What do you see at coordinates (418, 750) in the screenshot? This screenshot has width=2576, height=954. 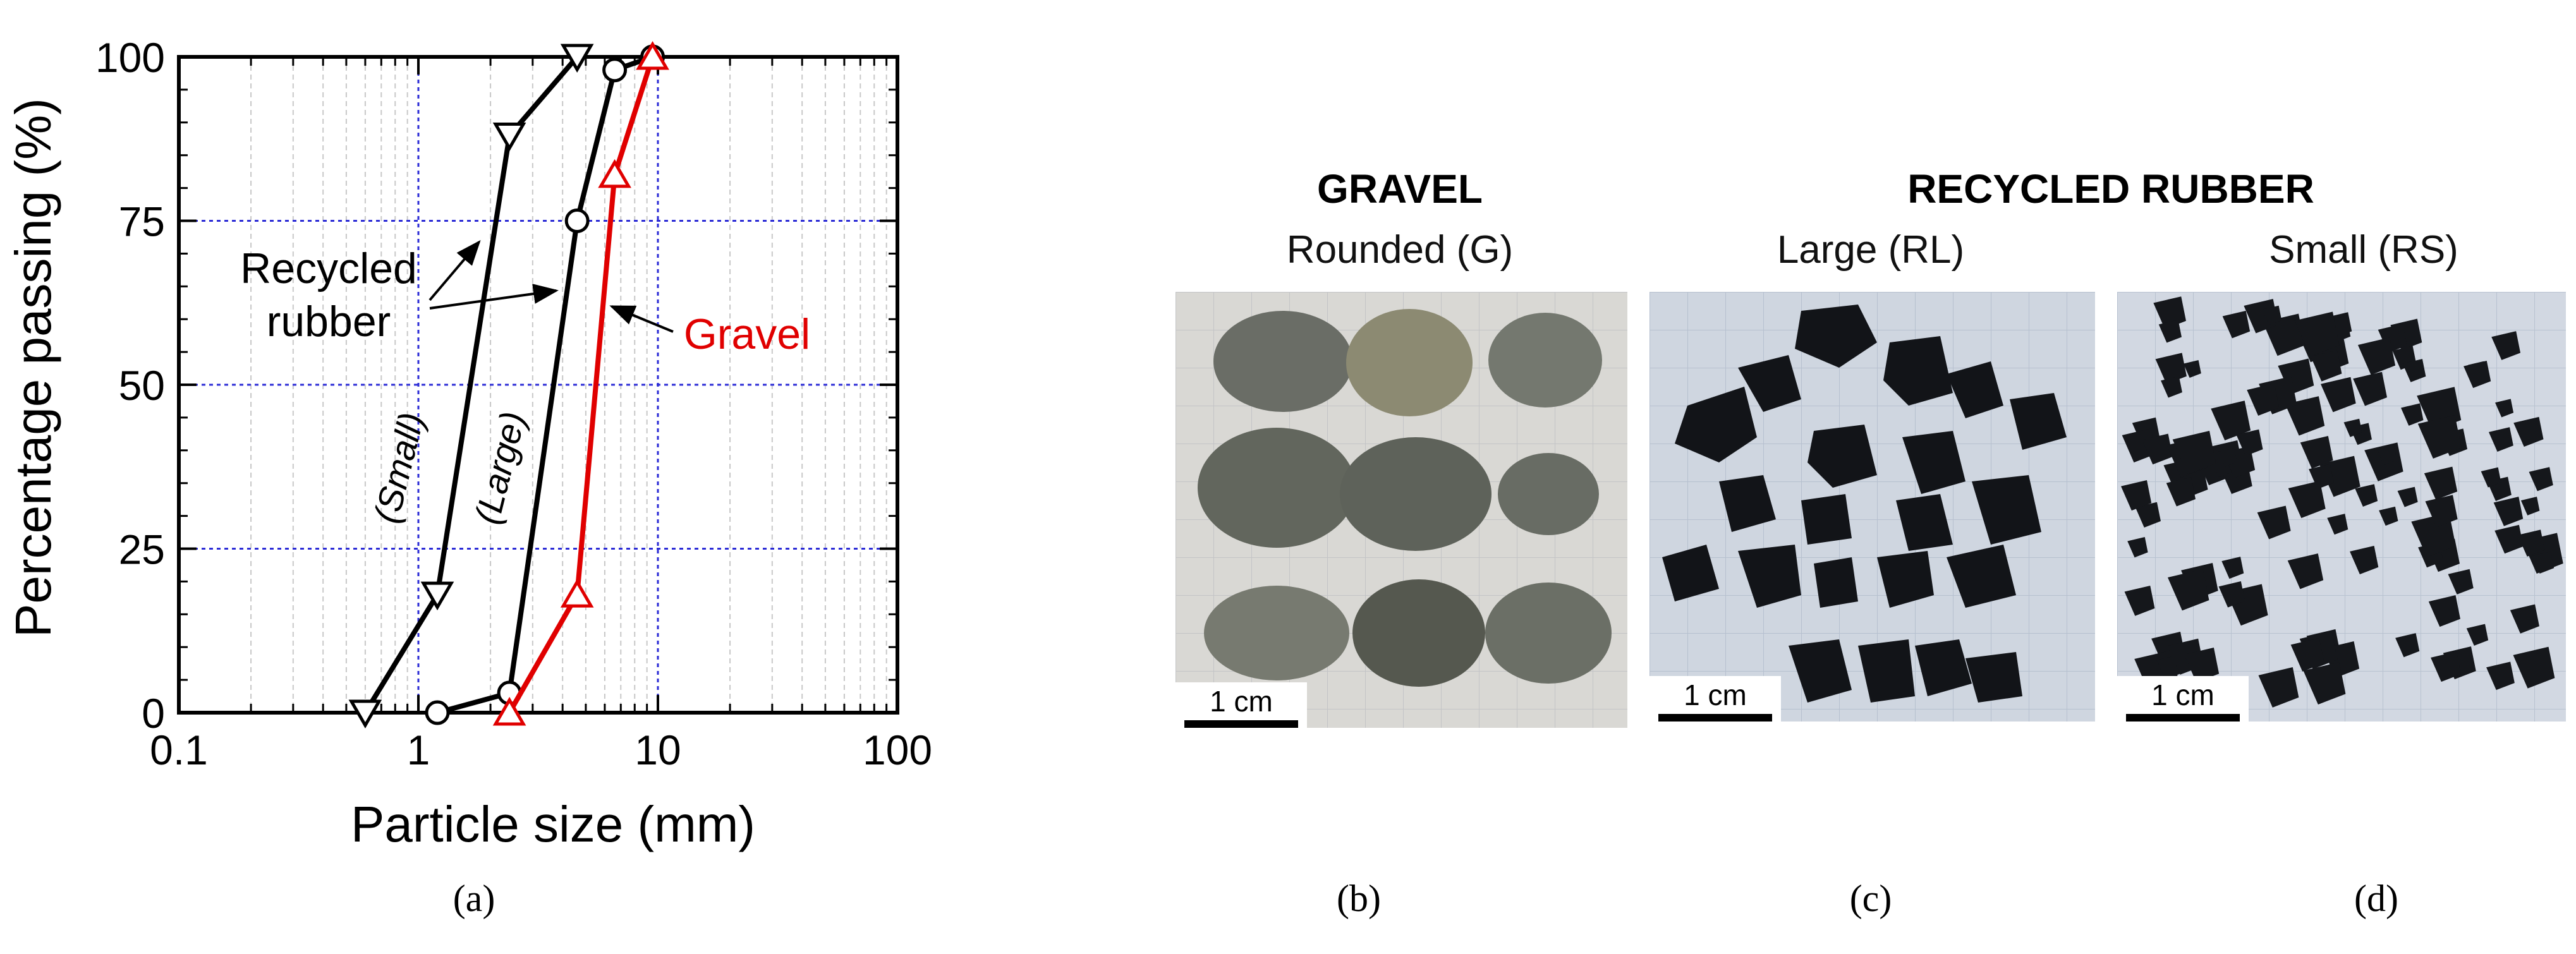 I see `x-tick-label: 1` at bounding box center [418, 750].